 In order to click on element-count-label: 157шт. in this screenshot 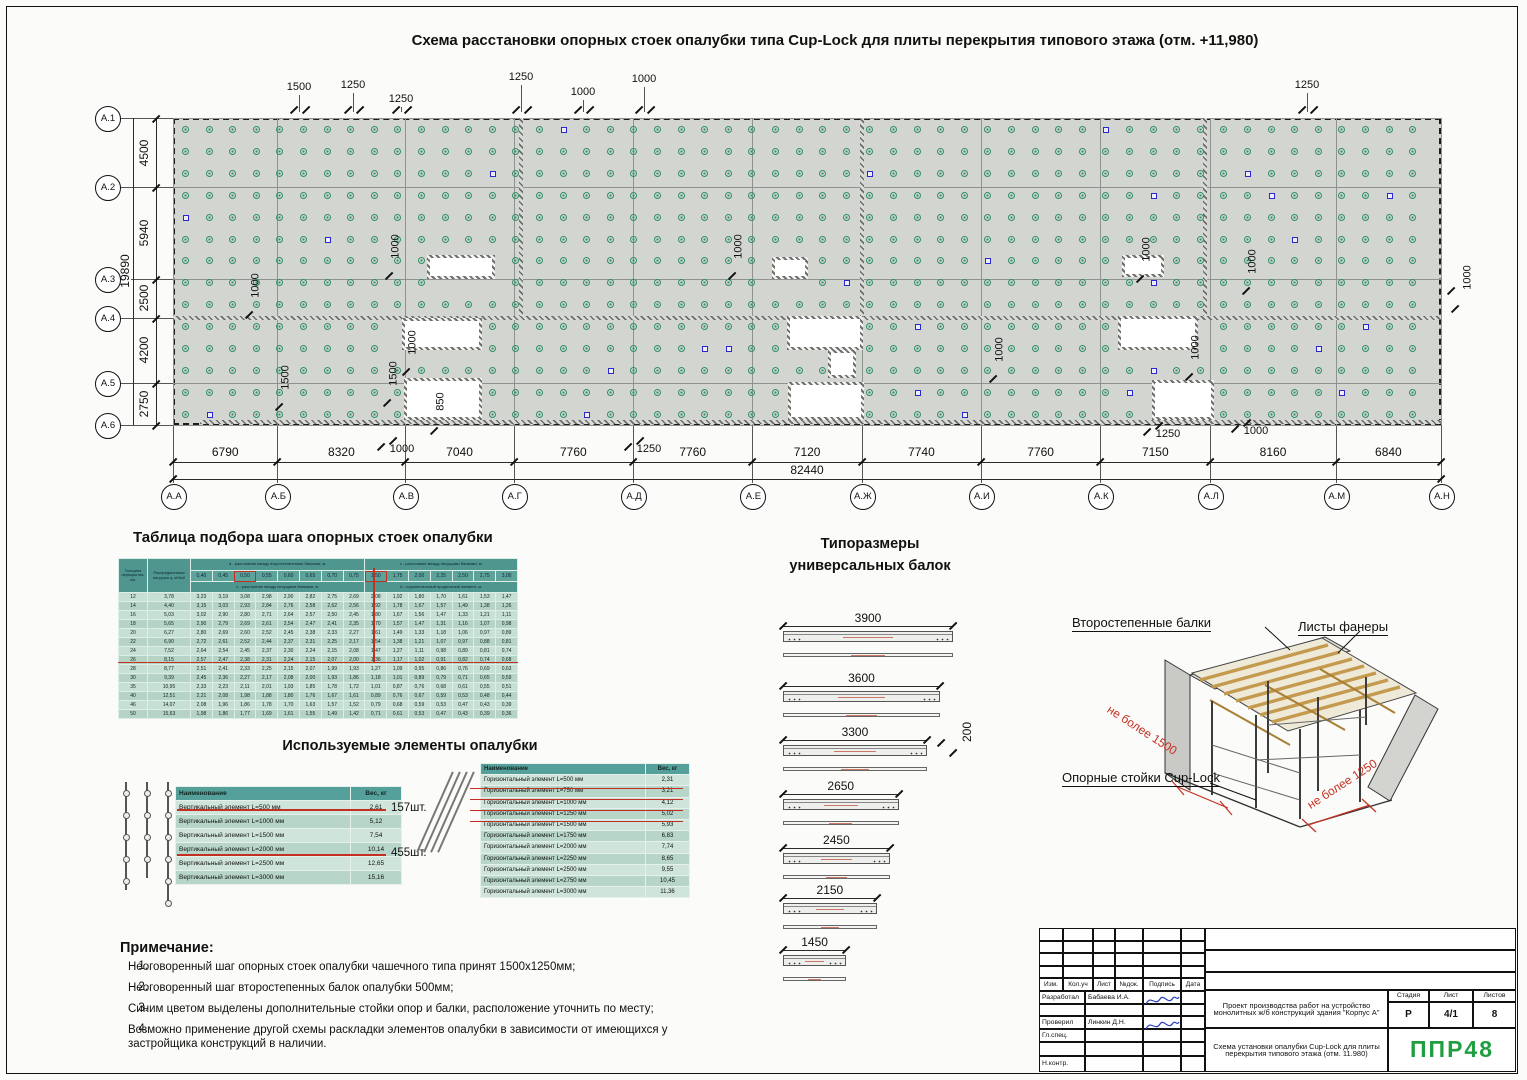, I will do `click(409, 808)`.